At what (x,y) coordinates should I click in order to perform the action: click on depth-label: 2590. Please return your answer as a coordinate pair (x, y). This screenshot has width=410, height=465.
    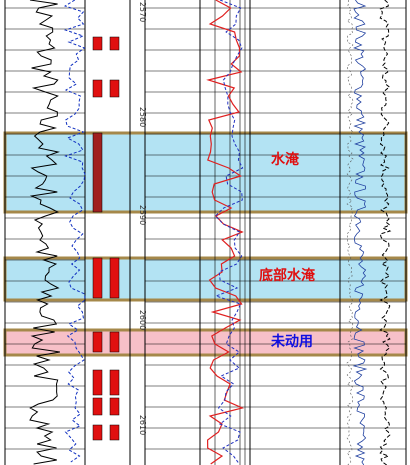
    Looking at the image, I should click on (142, 215).